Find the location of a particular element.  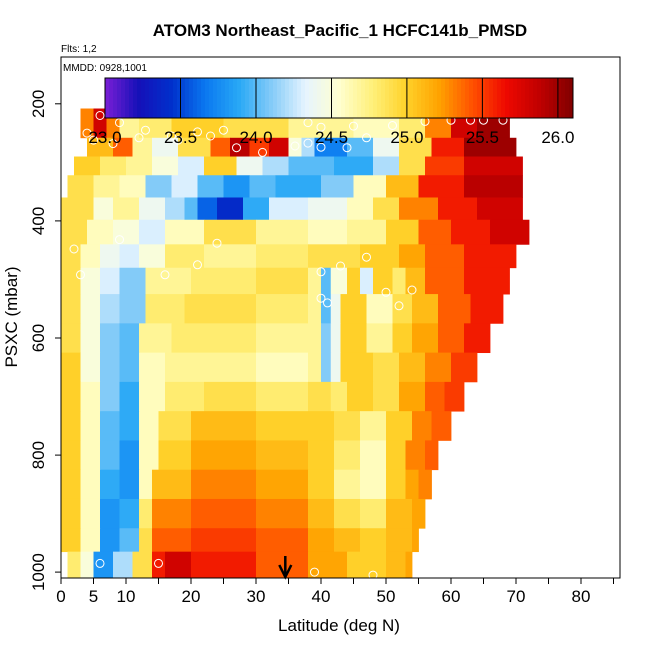

y-axis: 200 400 600 800 1000 is located at coordinates (45, 324).